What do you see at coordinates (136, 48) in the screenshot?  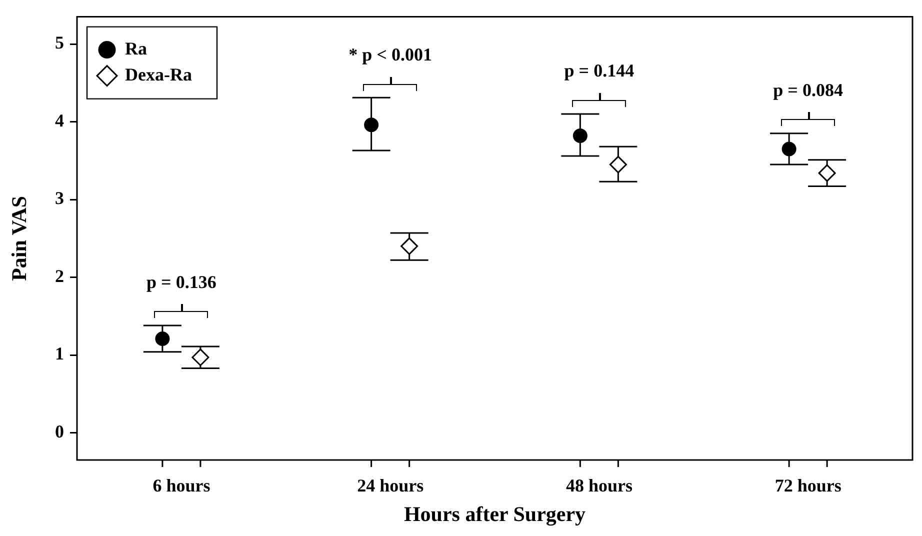 I see `legend-label: Ra` at bounding box center [136, 48].